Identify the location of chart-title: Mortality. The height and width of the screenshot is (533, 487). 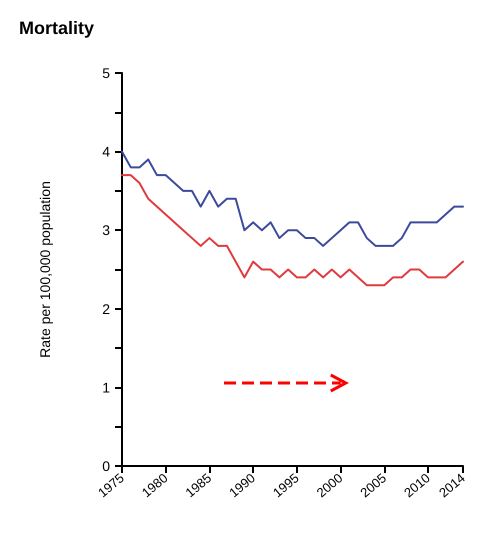
(56, 28).